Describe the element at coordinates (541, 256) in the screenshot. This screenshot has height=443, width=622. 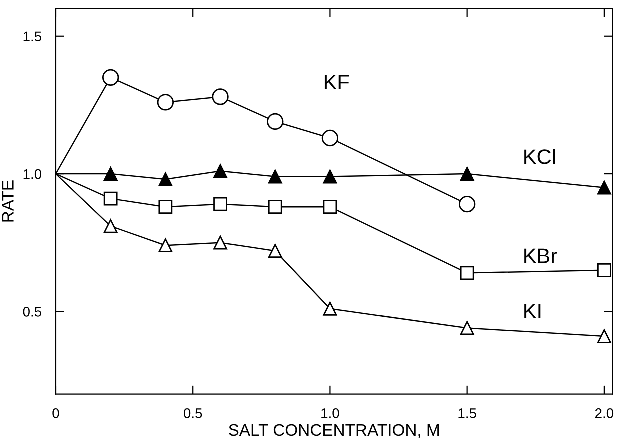
I see `series-label: KBr` at that location.